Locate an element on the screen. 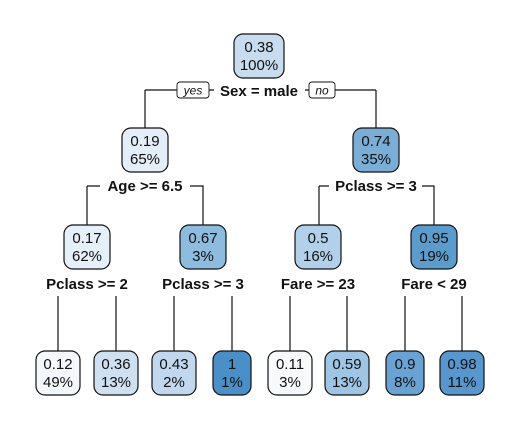 The width and height of the screenshot is (521, 426). svg-text: 100% is located at coordinates (259, 65).